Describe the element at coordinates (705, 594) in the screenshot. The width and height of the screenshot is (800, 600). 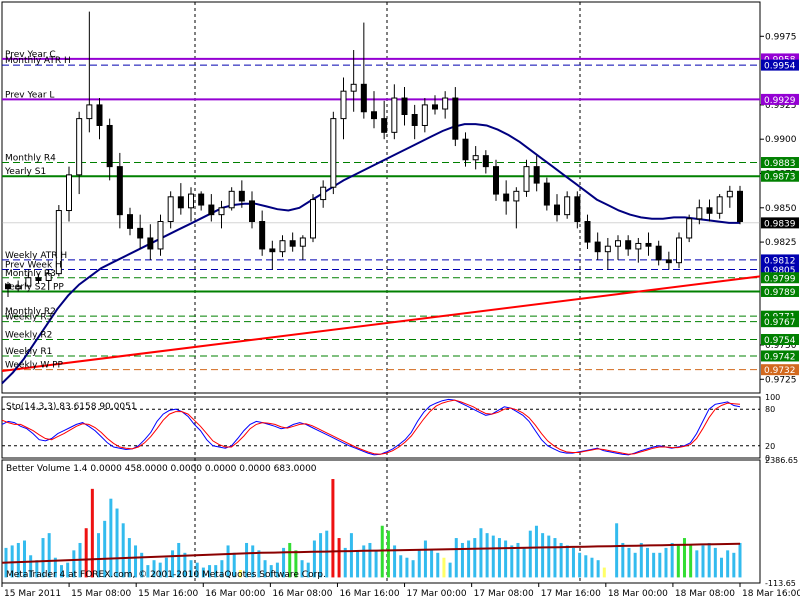
I see `time-tick-label: 18 Mar 08:00` at that location.